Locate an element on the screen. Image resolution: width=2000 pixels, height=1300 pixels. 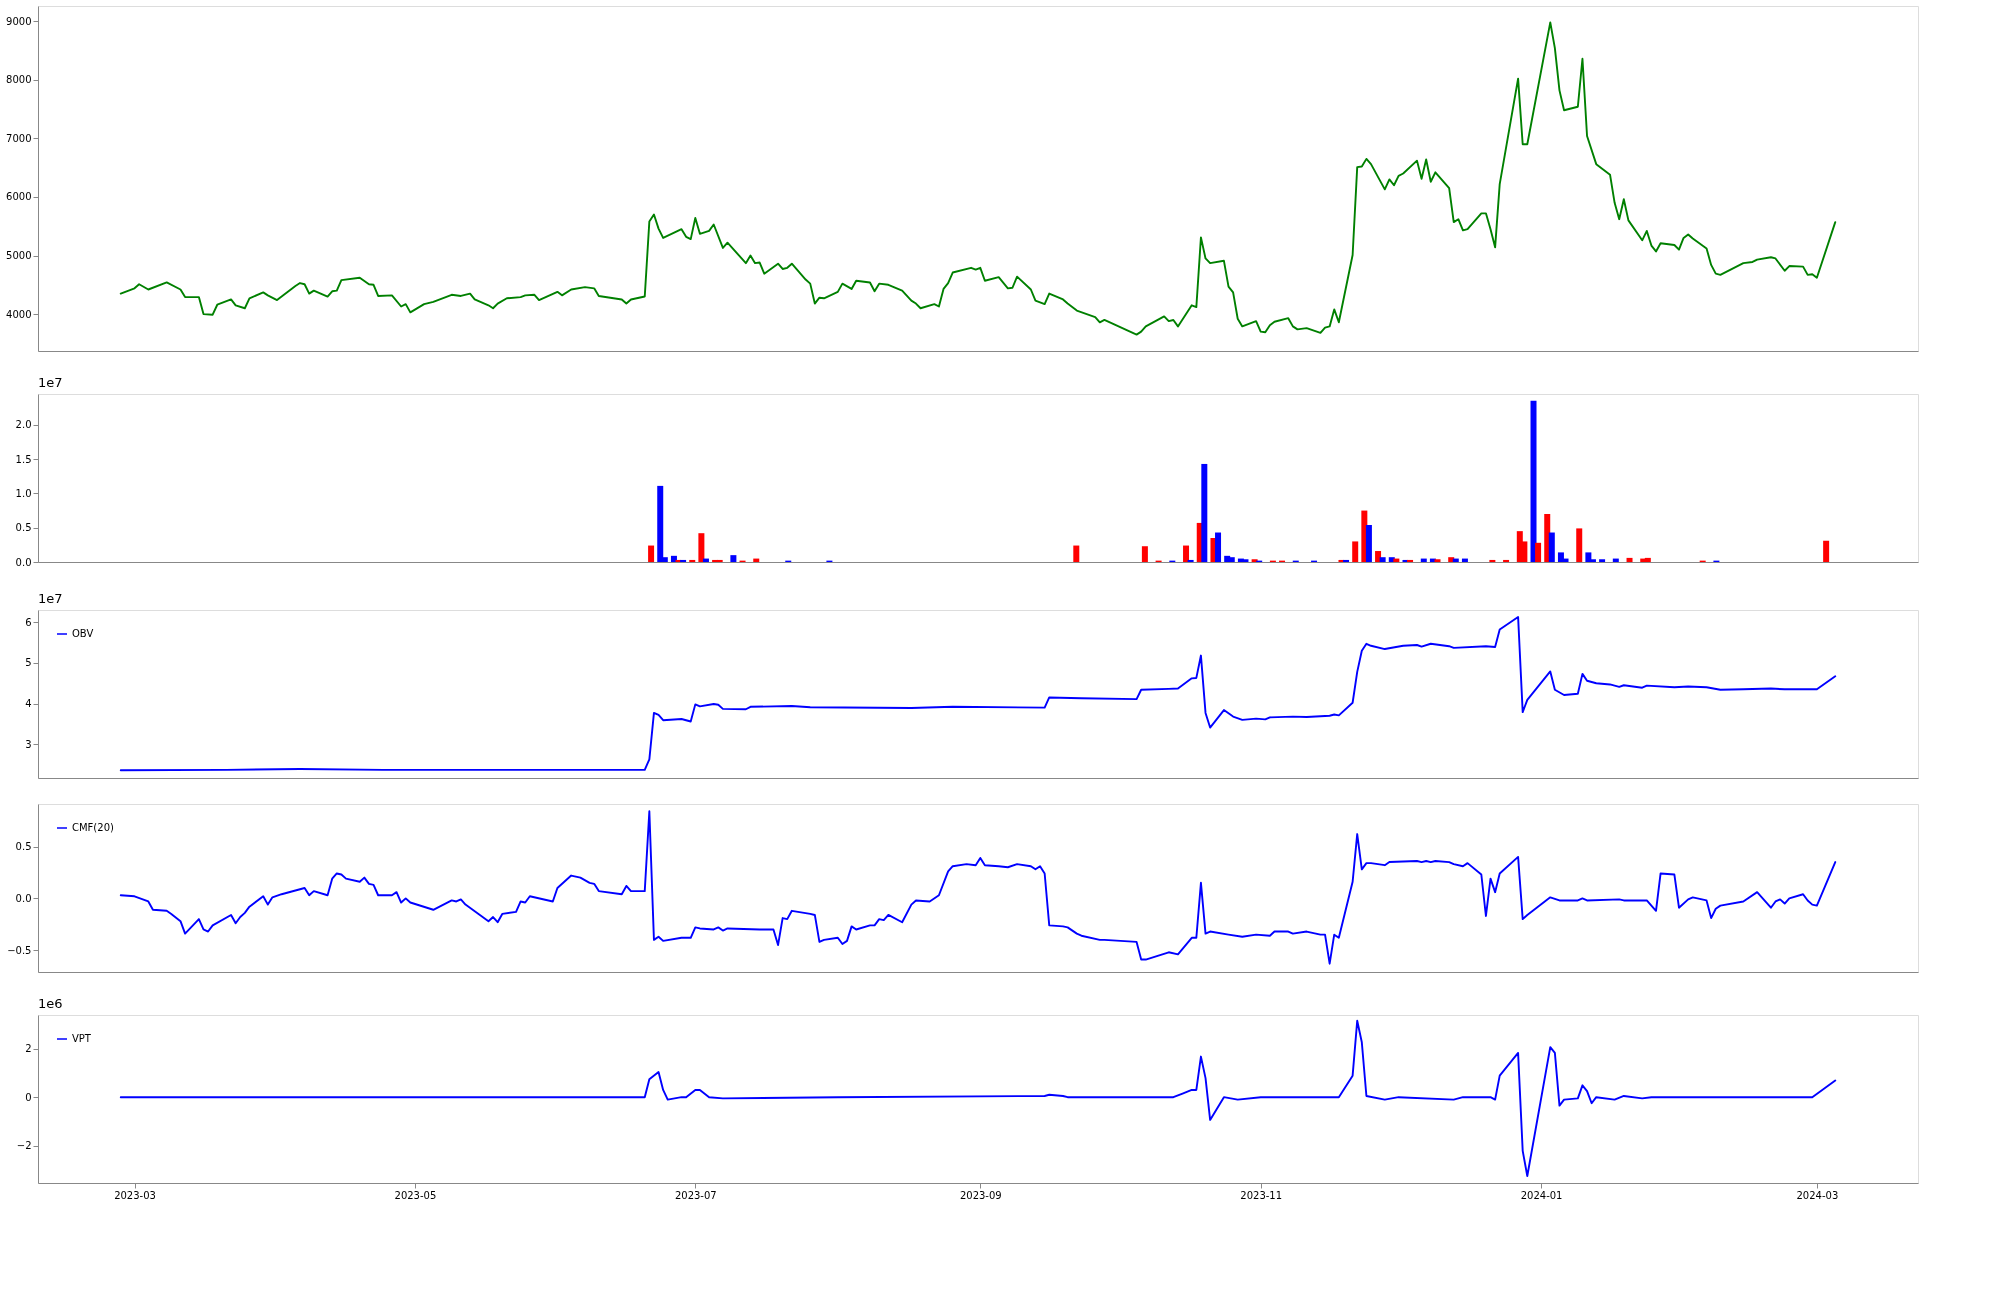
x-tick-label: 2024-01 is located at coordinates (1541, 1195).